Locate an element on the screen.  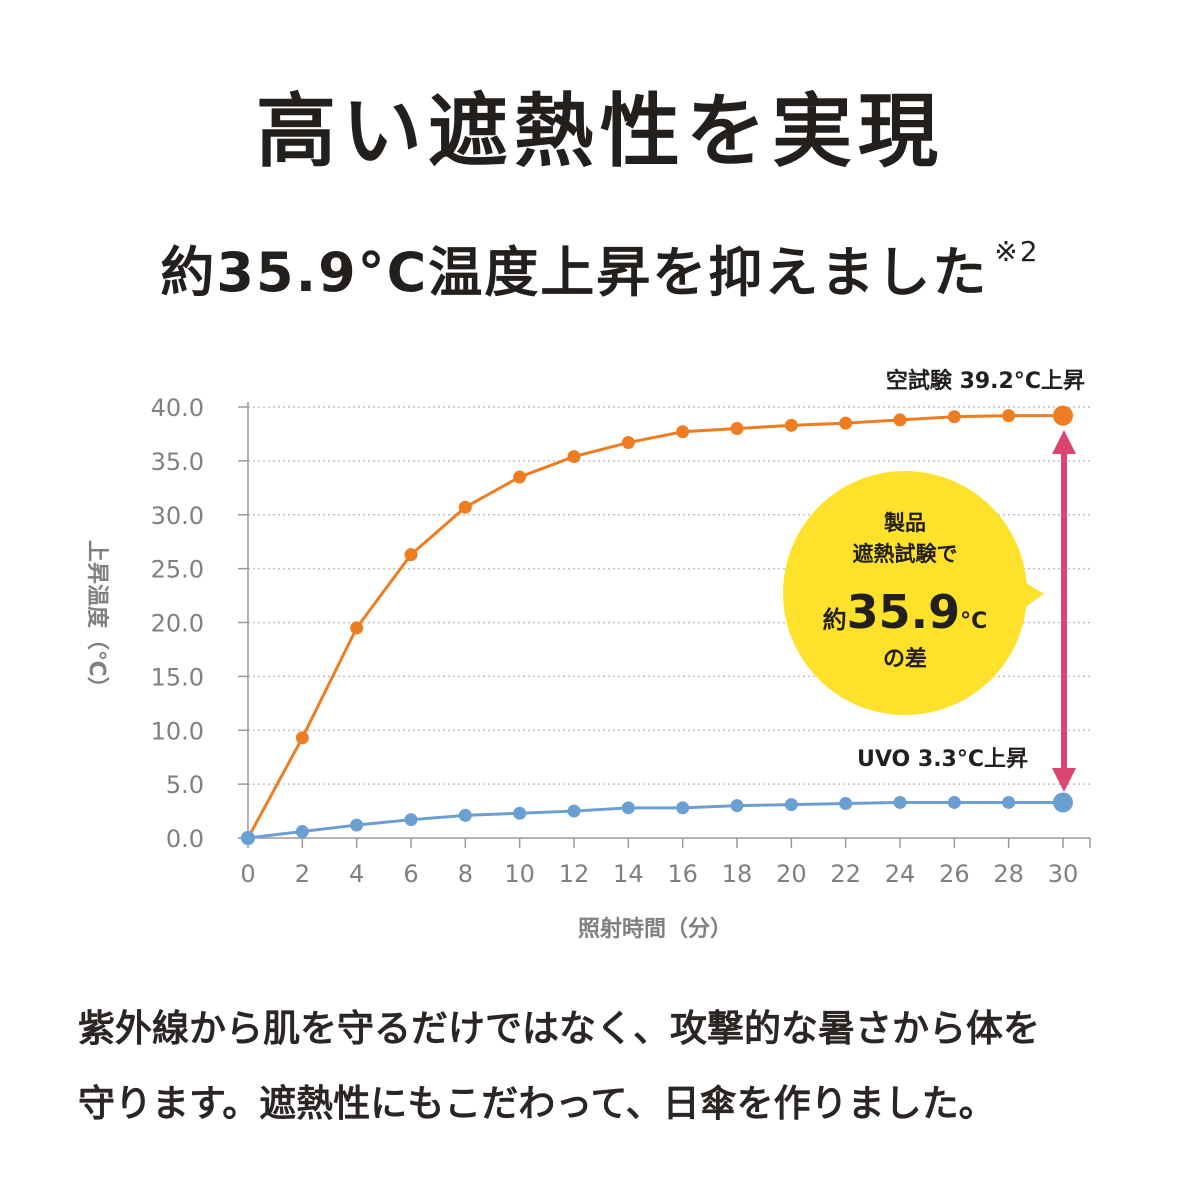
x-tick-label: 12 is located at coordinates (574, 874).